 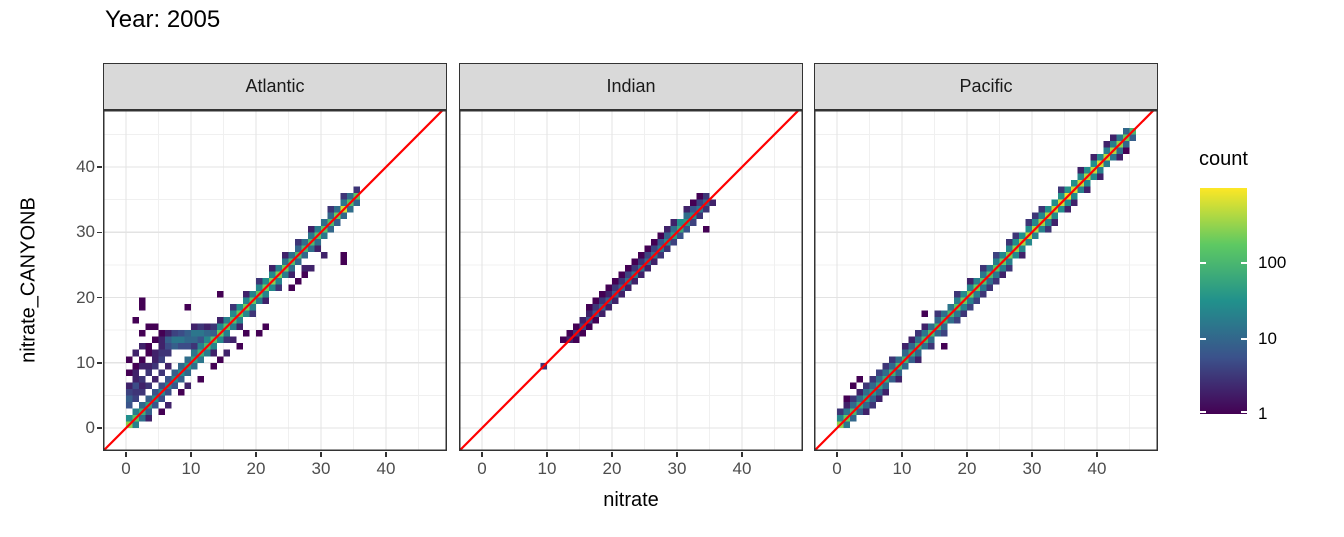 What do you see at coordinates (1223, 301) in the screenshot?
I see `legend-colorbar` at bounding box center [1223, 301].